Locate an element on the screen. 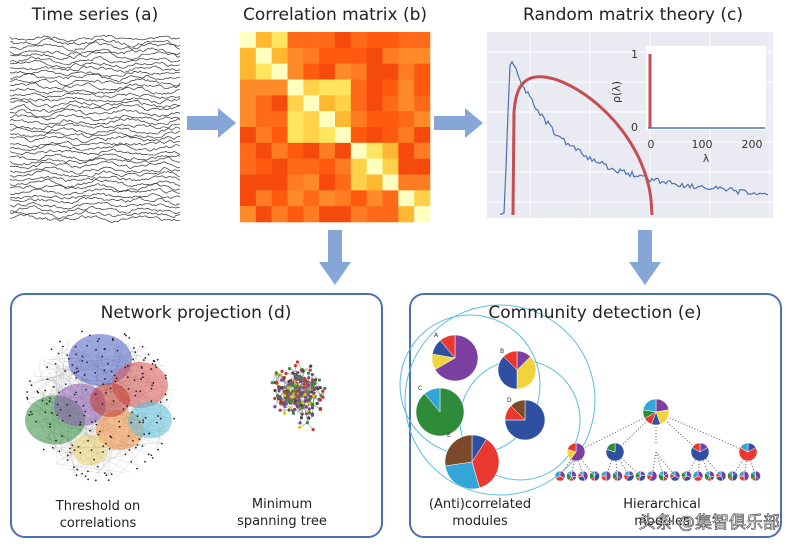  node-label: E is located at coordinates (449, 435).